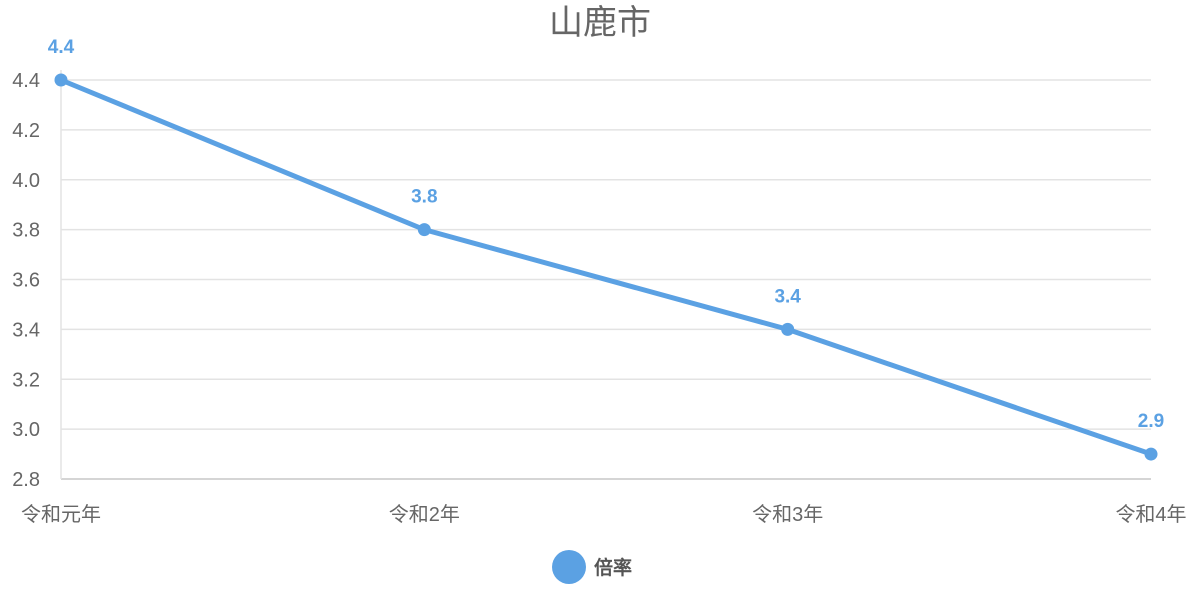  I want to click on y-tick-label: 3.8, so click(26, 231).